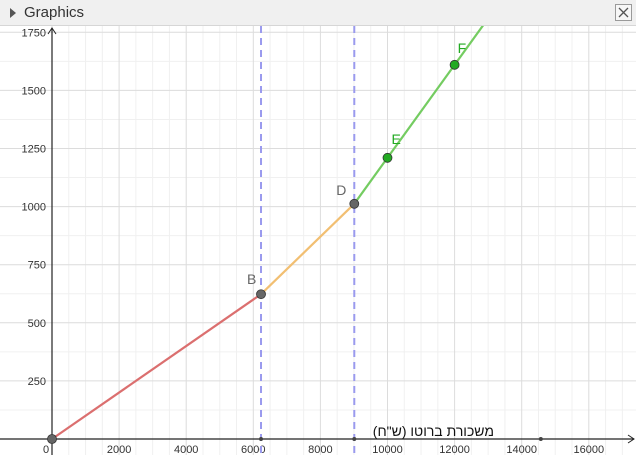  What do you see at coordinates (34, 150) in the screenshot?
I see `y-tick-label: 1250` at bounding box center [34, 150].